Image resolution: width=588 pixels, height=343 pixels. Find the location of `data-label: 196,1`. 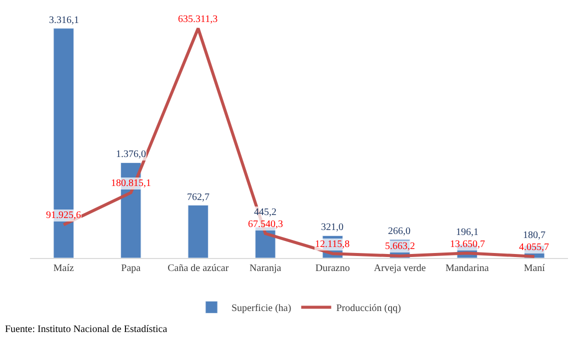

data-label: 196,1 is located at coordinates (467, 232).